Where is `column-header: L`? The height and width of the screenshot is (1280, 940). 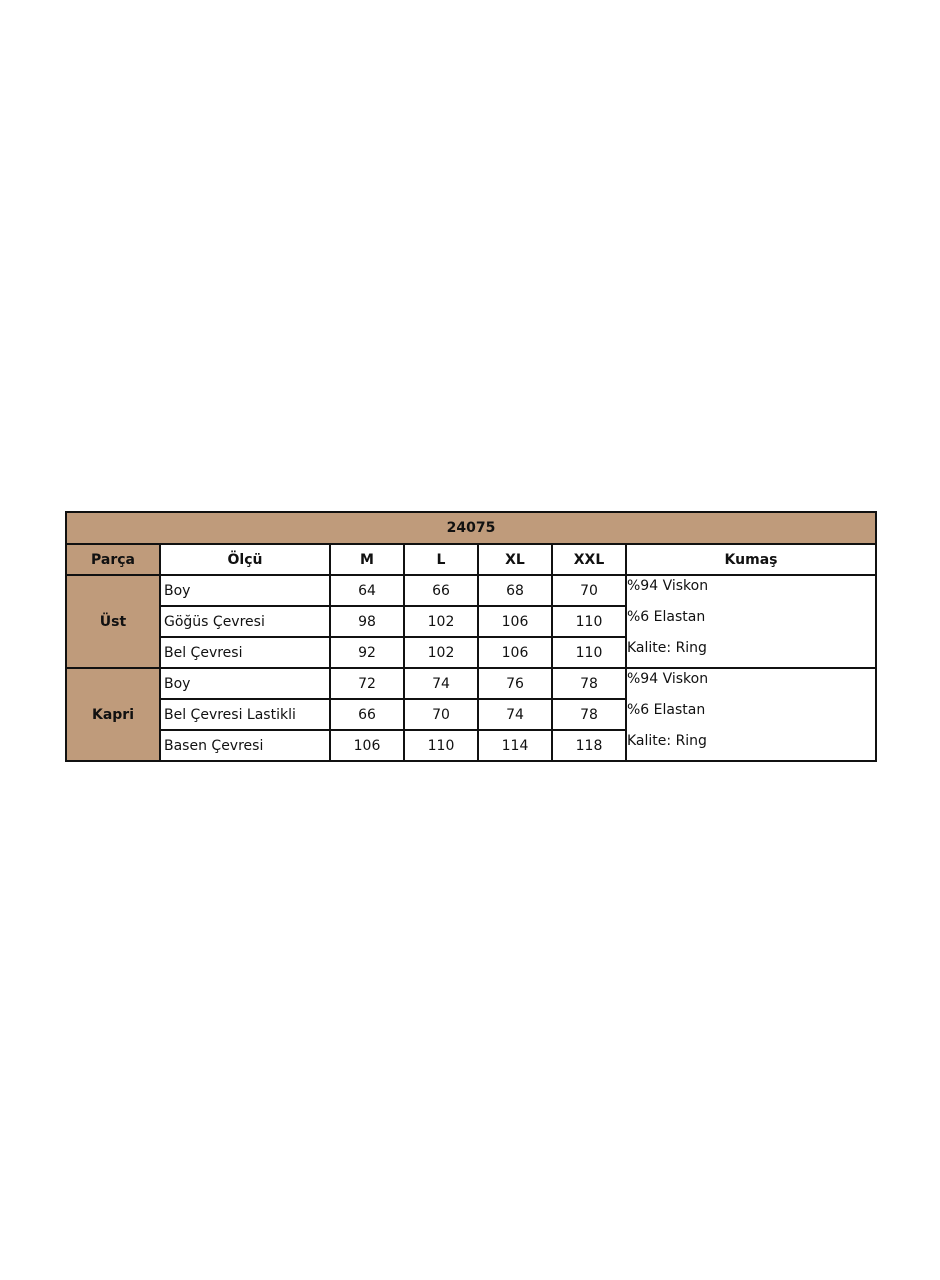
column-header: L is located at coordinates (441, 559).